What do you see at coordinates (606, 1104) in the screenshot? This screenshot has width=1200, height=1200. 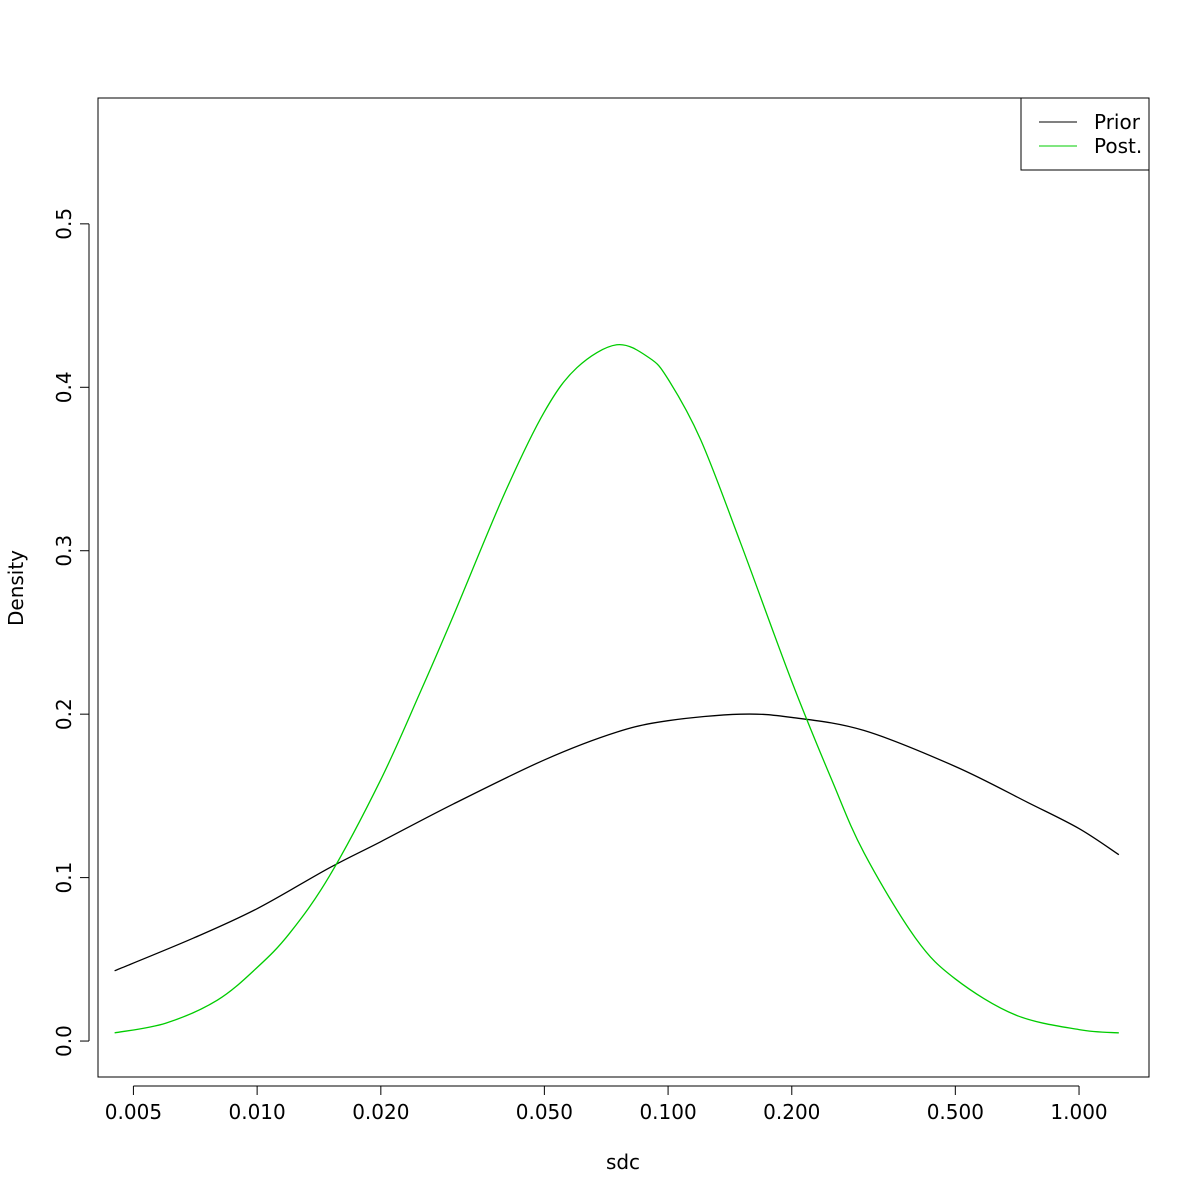 I see `x-axis: 0.005 0.010 0.020 0.050 0.100 0.200 0.500 1.000` at bounding box center [606, 1104].